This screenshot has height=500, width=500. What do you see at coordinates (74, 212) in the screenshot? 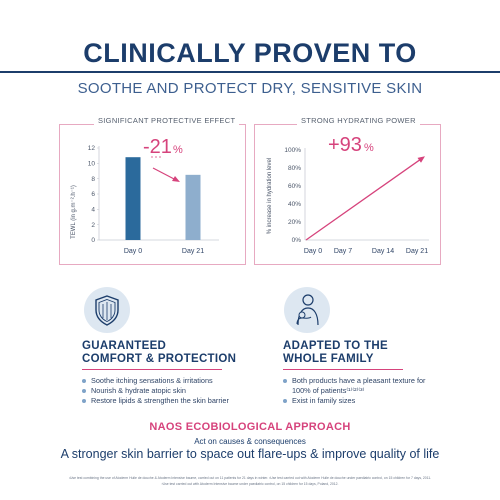
I see `chart1-ylabel: TEWL (in g.m⁻².h⁻¹)` at bounding box center [74, 212].